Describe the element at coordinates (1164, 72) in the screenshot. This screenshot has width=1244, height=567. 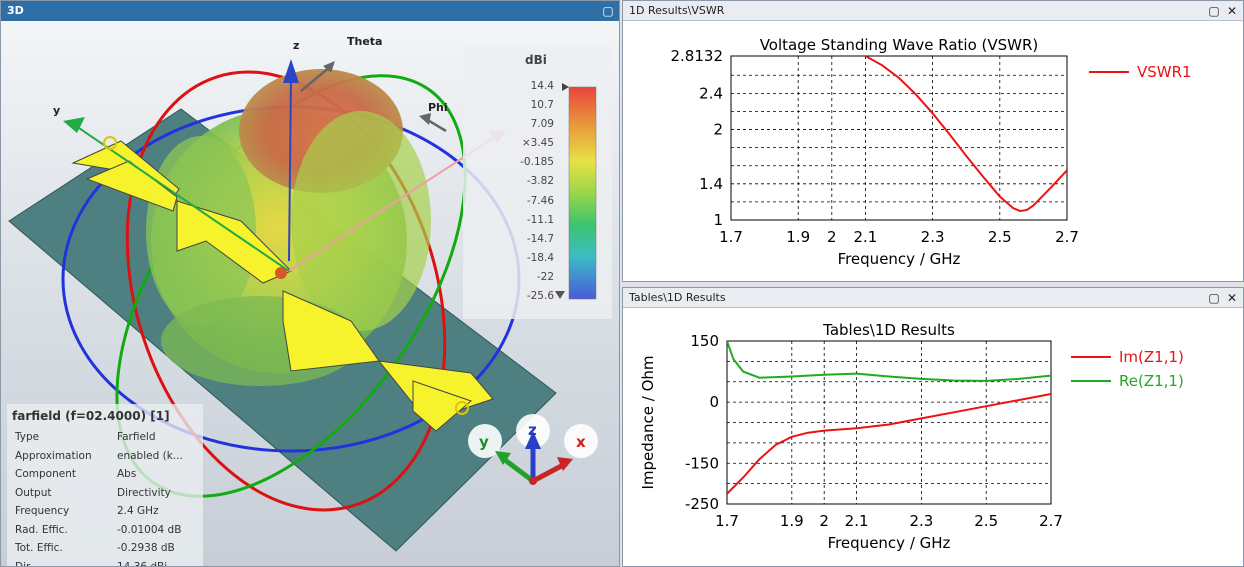
I see `legend-label: VSWR1` at that location.